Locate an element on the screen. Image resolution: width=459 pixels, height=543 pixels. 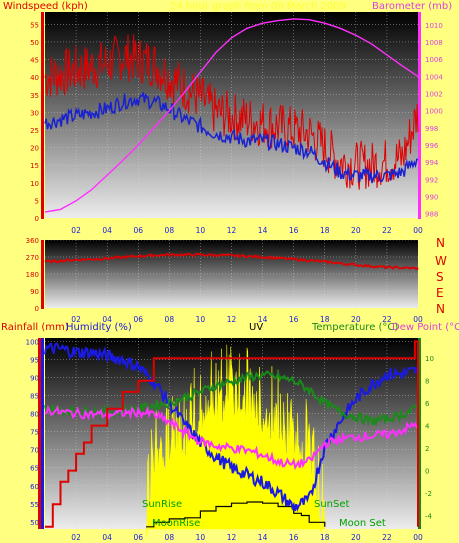
wind-ytick-right-1006: 1006 is located at coordinates (434, 60).